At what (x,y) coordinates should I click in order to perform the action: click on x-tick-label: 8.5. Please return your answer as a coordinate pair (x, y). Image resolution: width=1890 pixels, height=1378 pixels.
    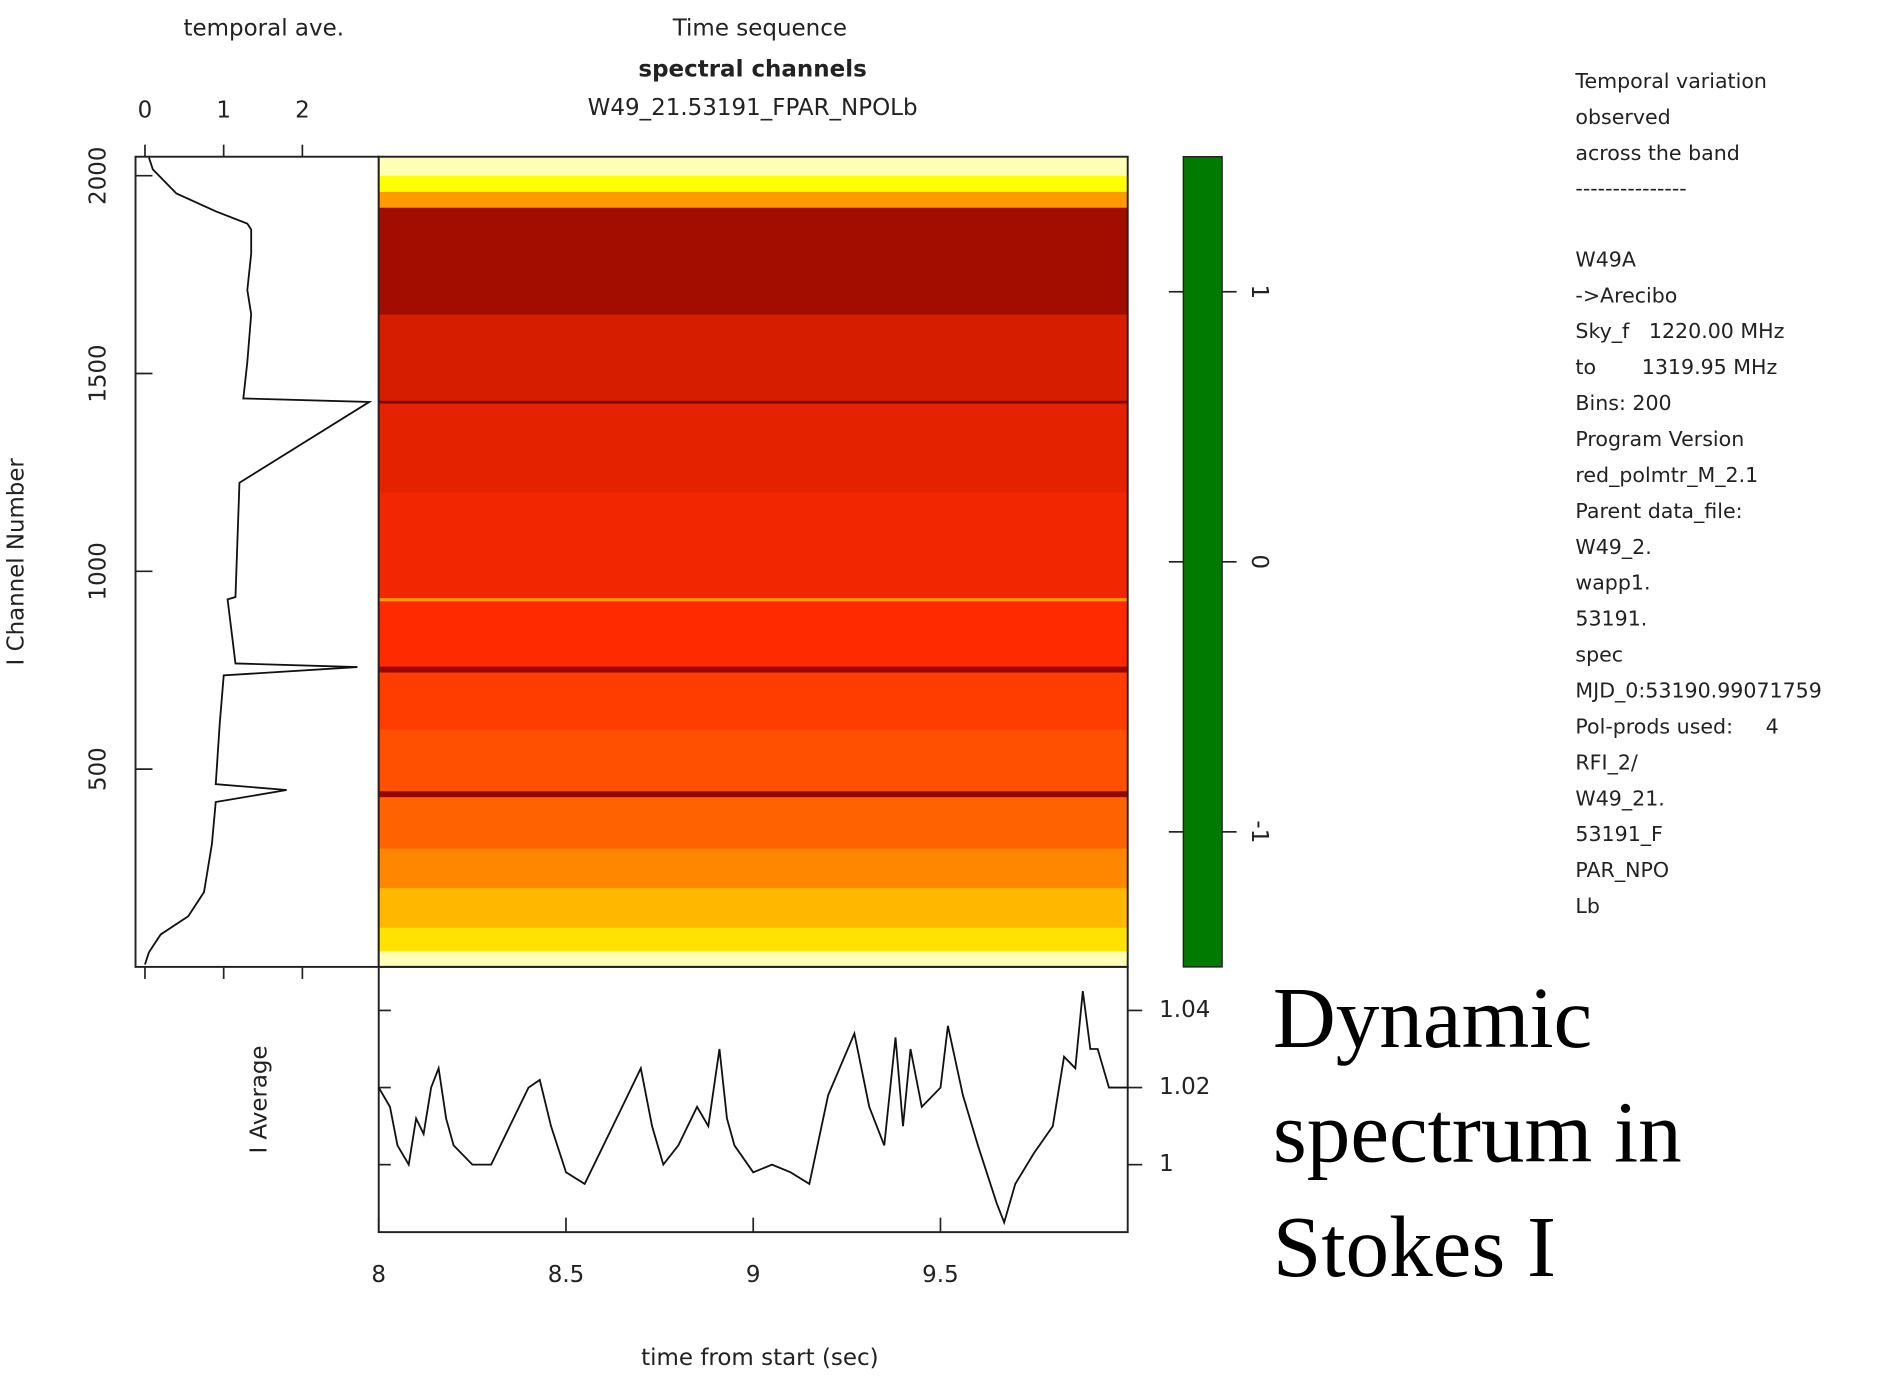
    Looking at the image, I should click on (566, 1275).